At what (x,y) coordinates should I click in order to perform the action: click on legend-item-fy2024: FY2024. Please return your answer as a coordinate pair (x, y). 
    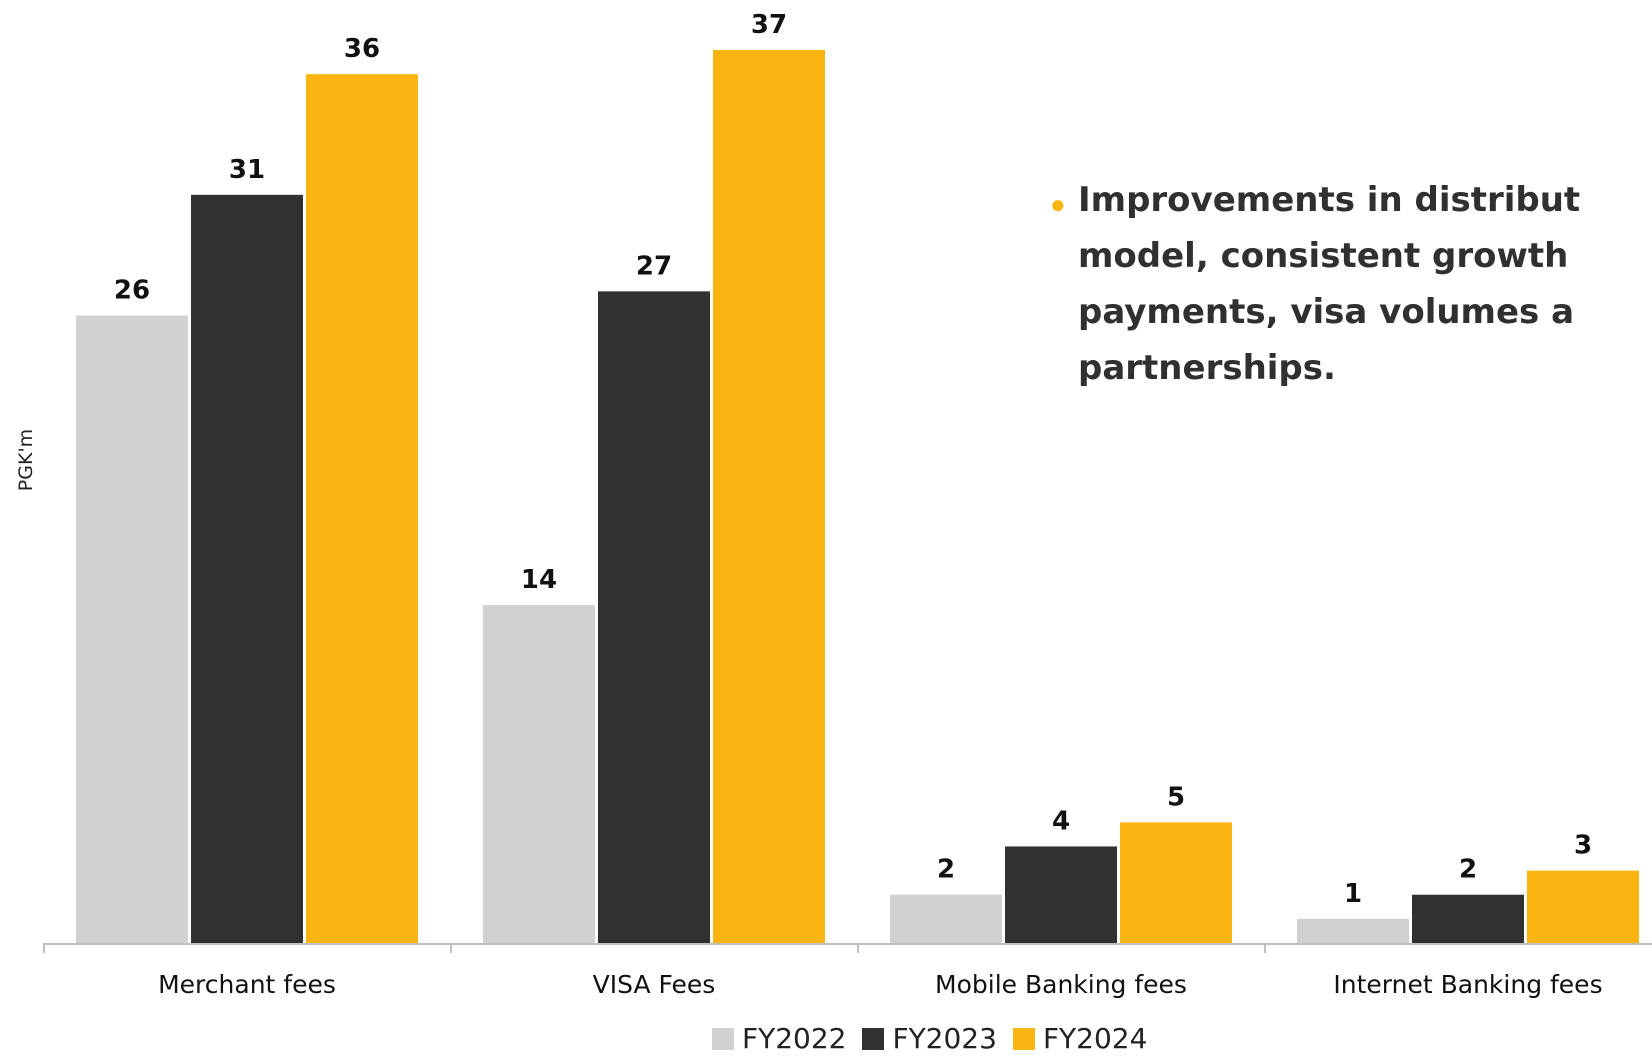
    Looking at the image, I should click on (1080, 1038).